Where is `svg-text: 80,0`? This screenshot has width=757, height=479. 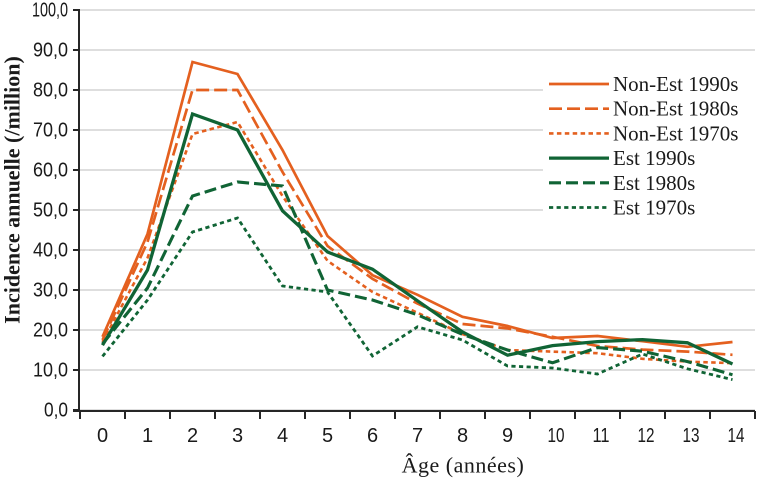
svg-text: 80,0 is located at coordinates (50, 91).